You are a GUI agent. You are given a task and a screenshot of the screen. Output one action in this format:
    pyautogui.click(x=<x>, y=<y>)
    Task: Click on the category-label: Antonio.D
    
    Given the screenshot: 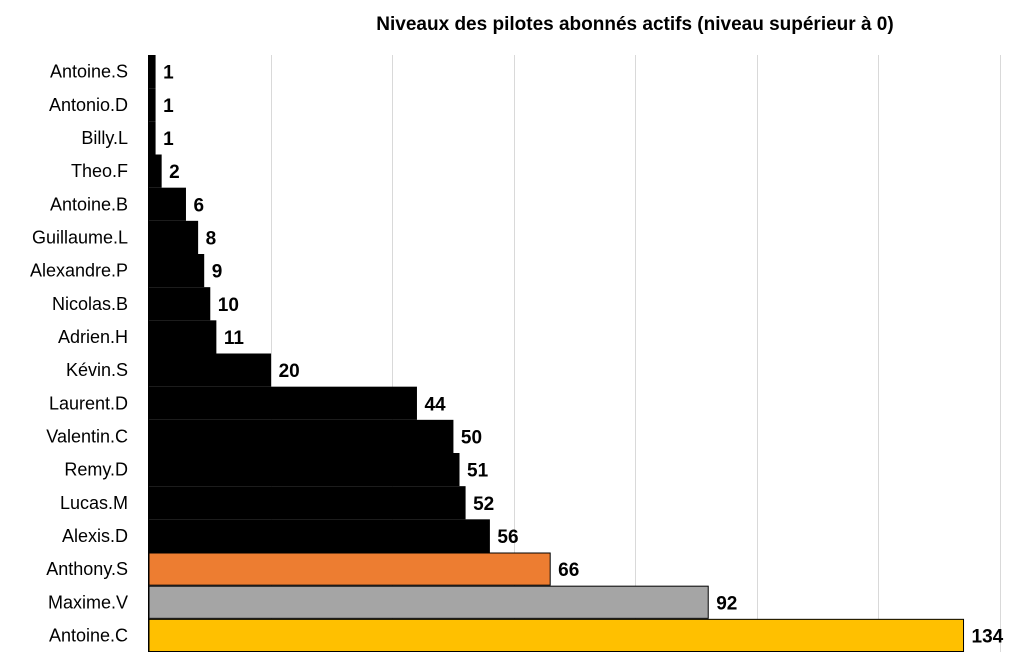 What is the action you would take?
    pyautogui.click(x=88, y=105)
    